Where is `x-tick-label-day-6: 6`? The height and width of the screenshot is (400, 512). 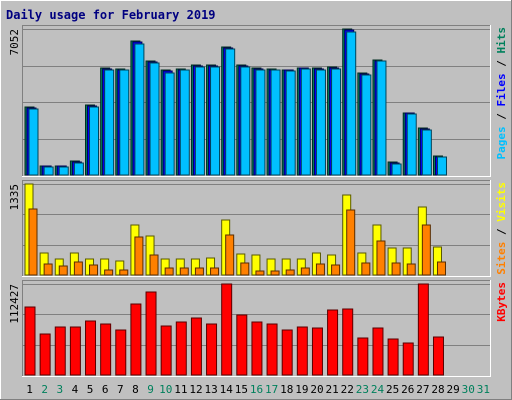
x-tick-label-day-6: 6 is located at coordinates (105, 389).